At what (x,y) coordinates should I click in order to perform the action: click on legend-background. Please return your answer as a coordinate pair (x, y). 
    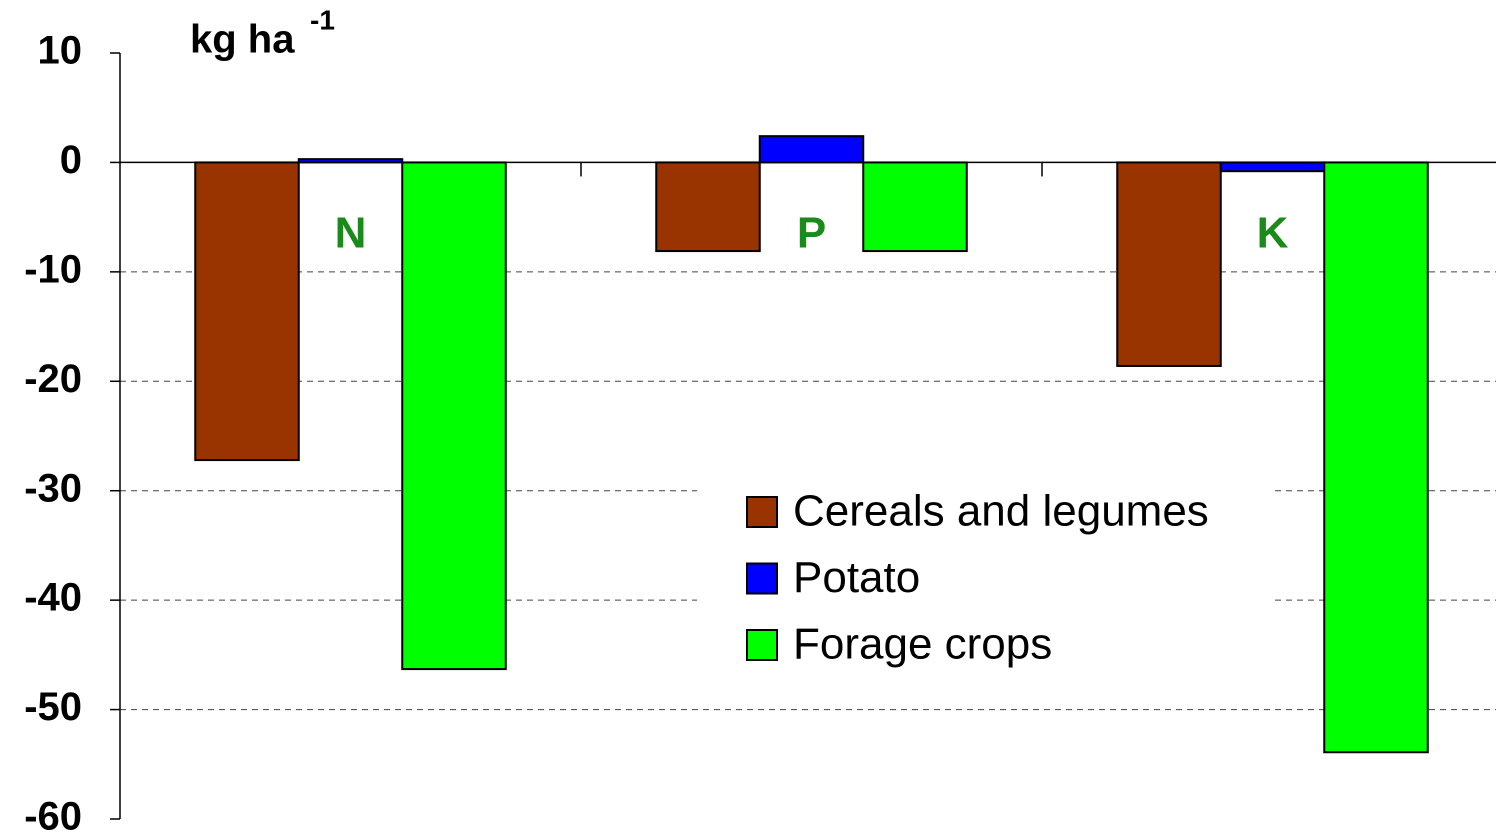
    Looking at the image, I should click on (986, 577).